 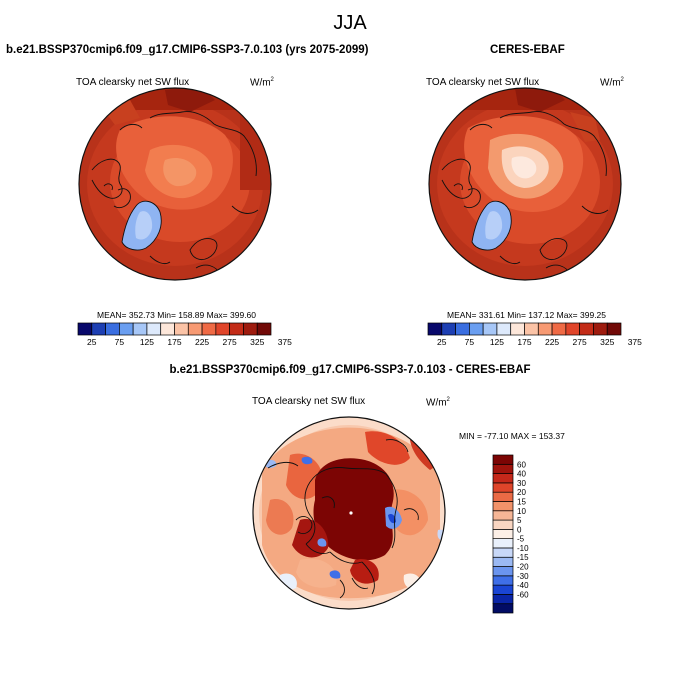 I want to click on diff-colorbar-tick-label: 10, so click(x=521, y=511).